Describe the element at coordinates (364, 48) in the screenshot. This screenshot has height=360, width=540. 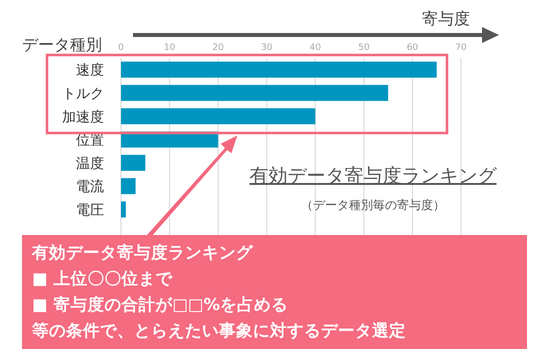
I see `x-tick-label: 50` at that location.